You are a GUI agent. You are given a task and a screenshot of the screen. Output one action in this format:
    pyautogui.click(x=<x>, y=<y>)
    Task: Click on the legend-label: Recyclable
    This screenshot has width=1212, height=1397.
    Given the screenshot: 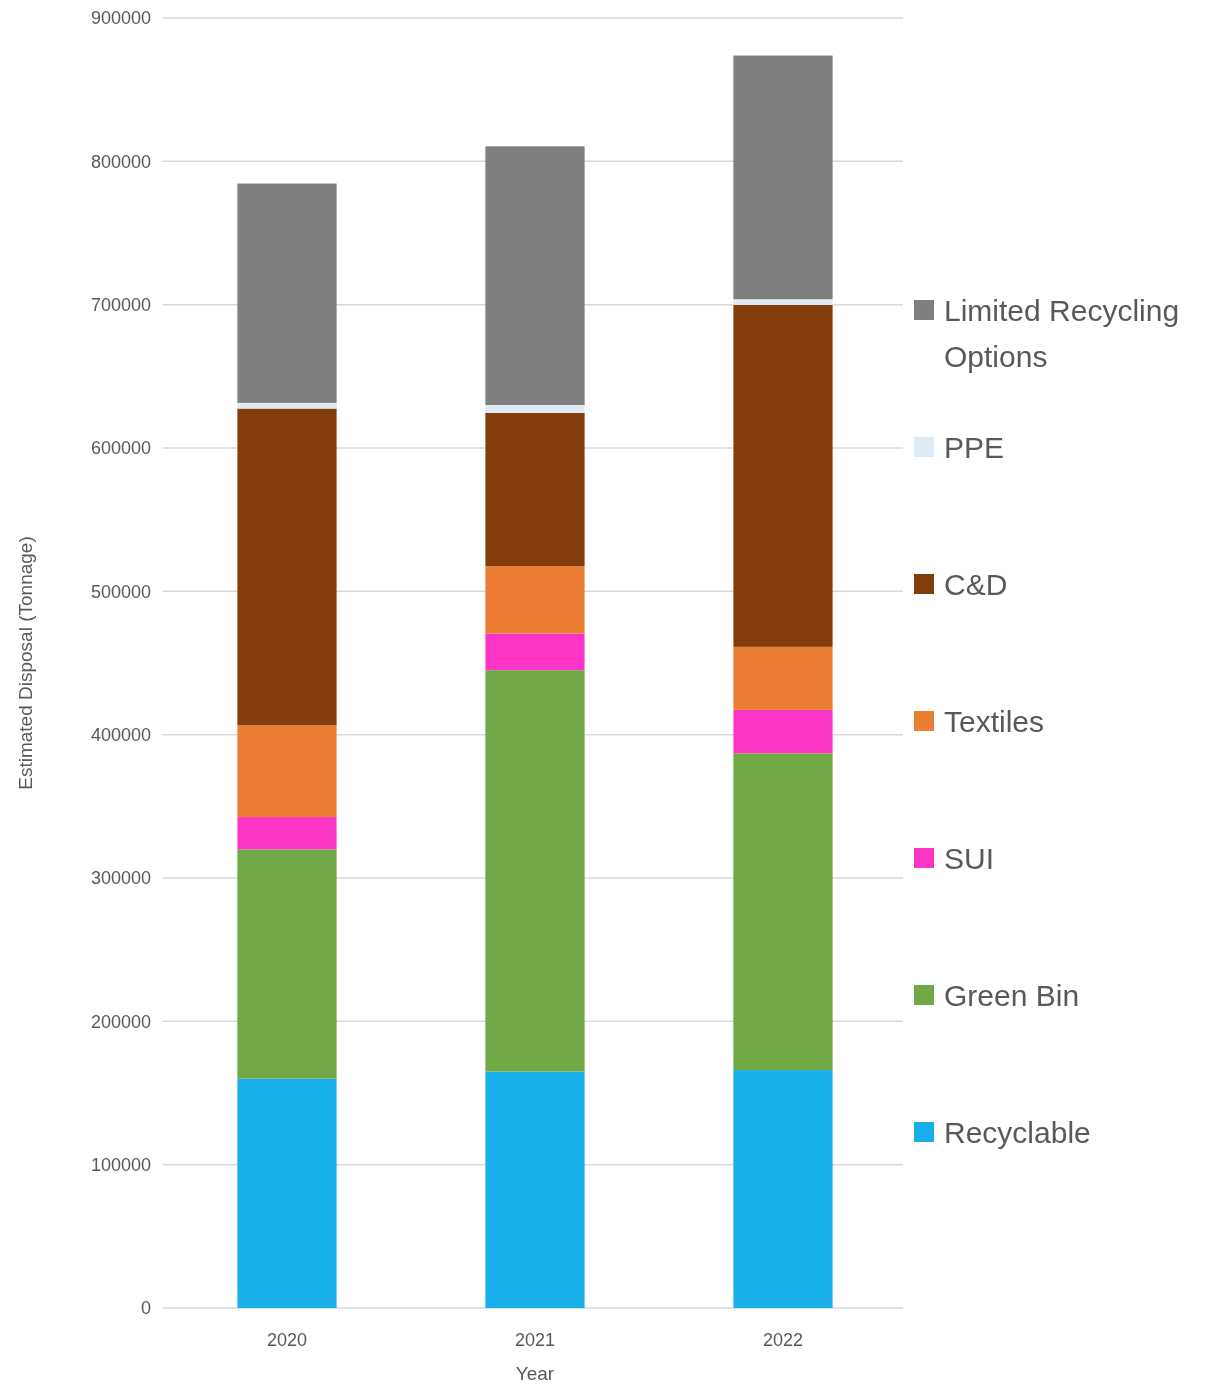 What is the action you would take?
    pyautogui.click(x=1017, y=1132)
    